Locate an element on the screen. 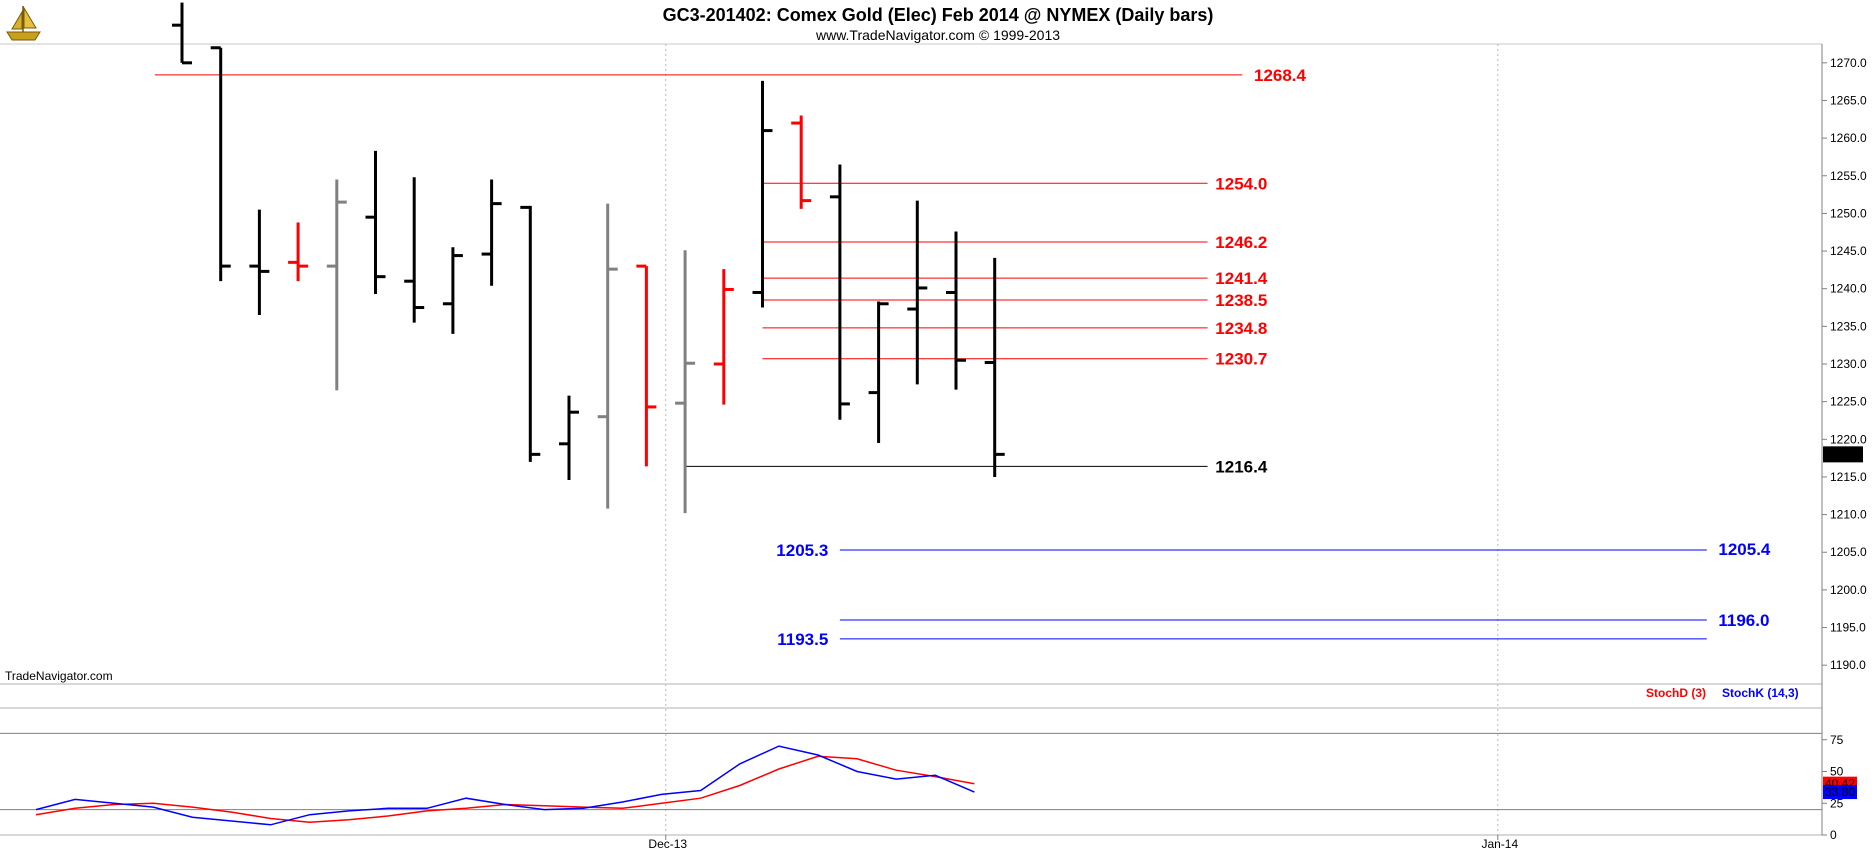 This screenshot has width=1876, height=854. y-tick-label: 1200.0 is located at coordinates (1848, 590).